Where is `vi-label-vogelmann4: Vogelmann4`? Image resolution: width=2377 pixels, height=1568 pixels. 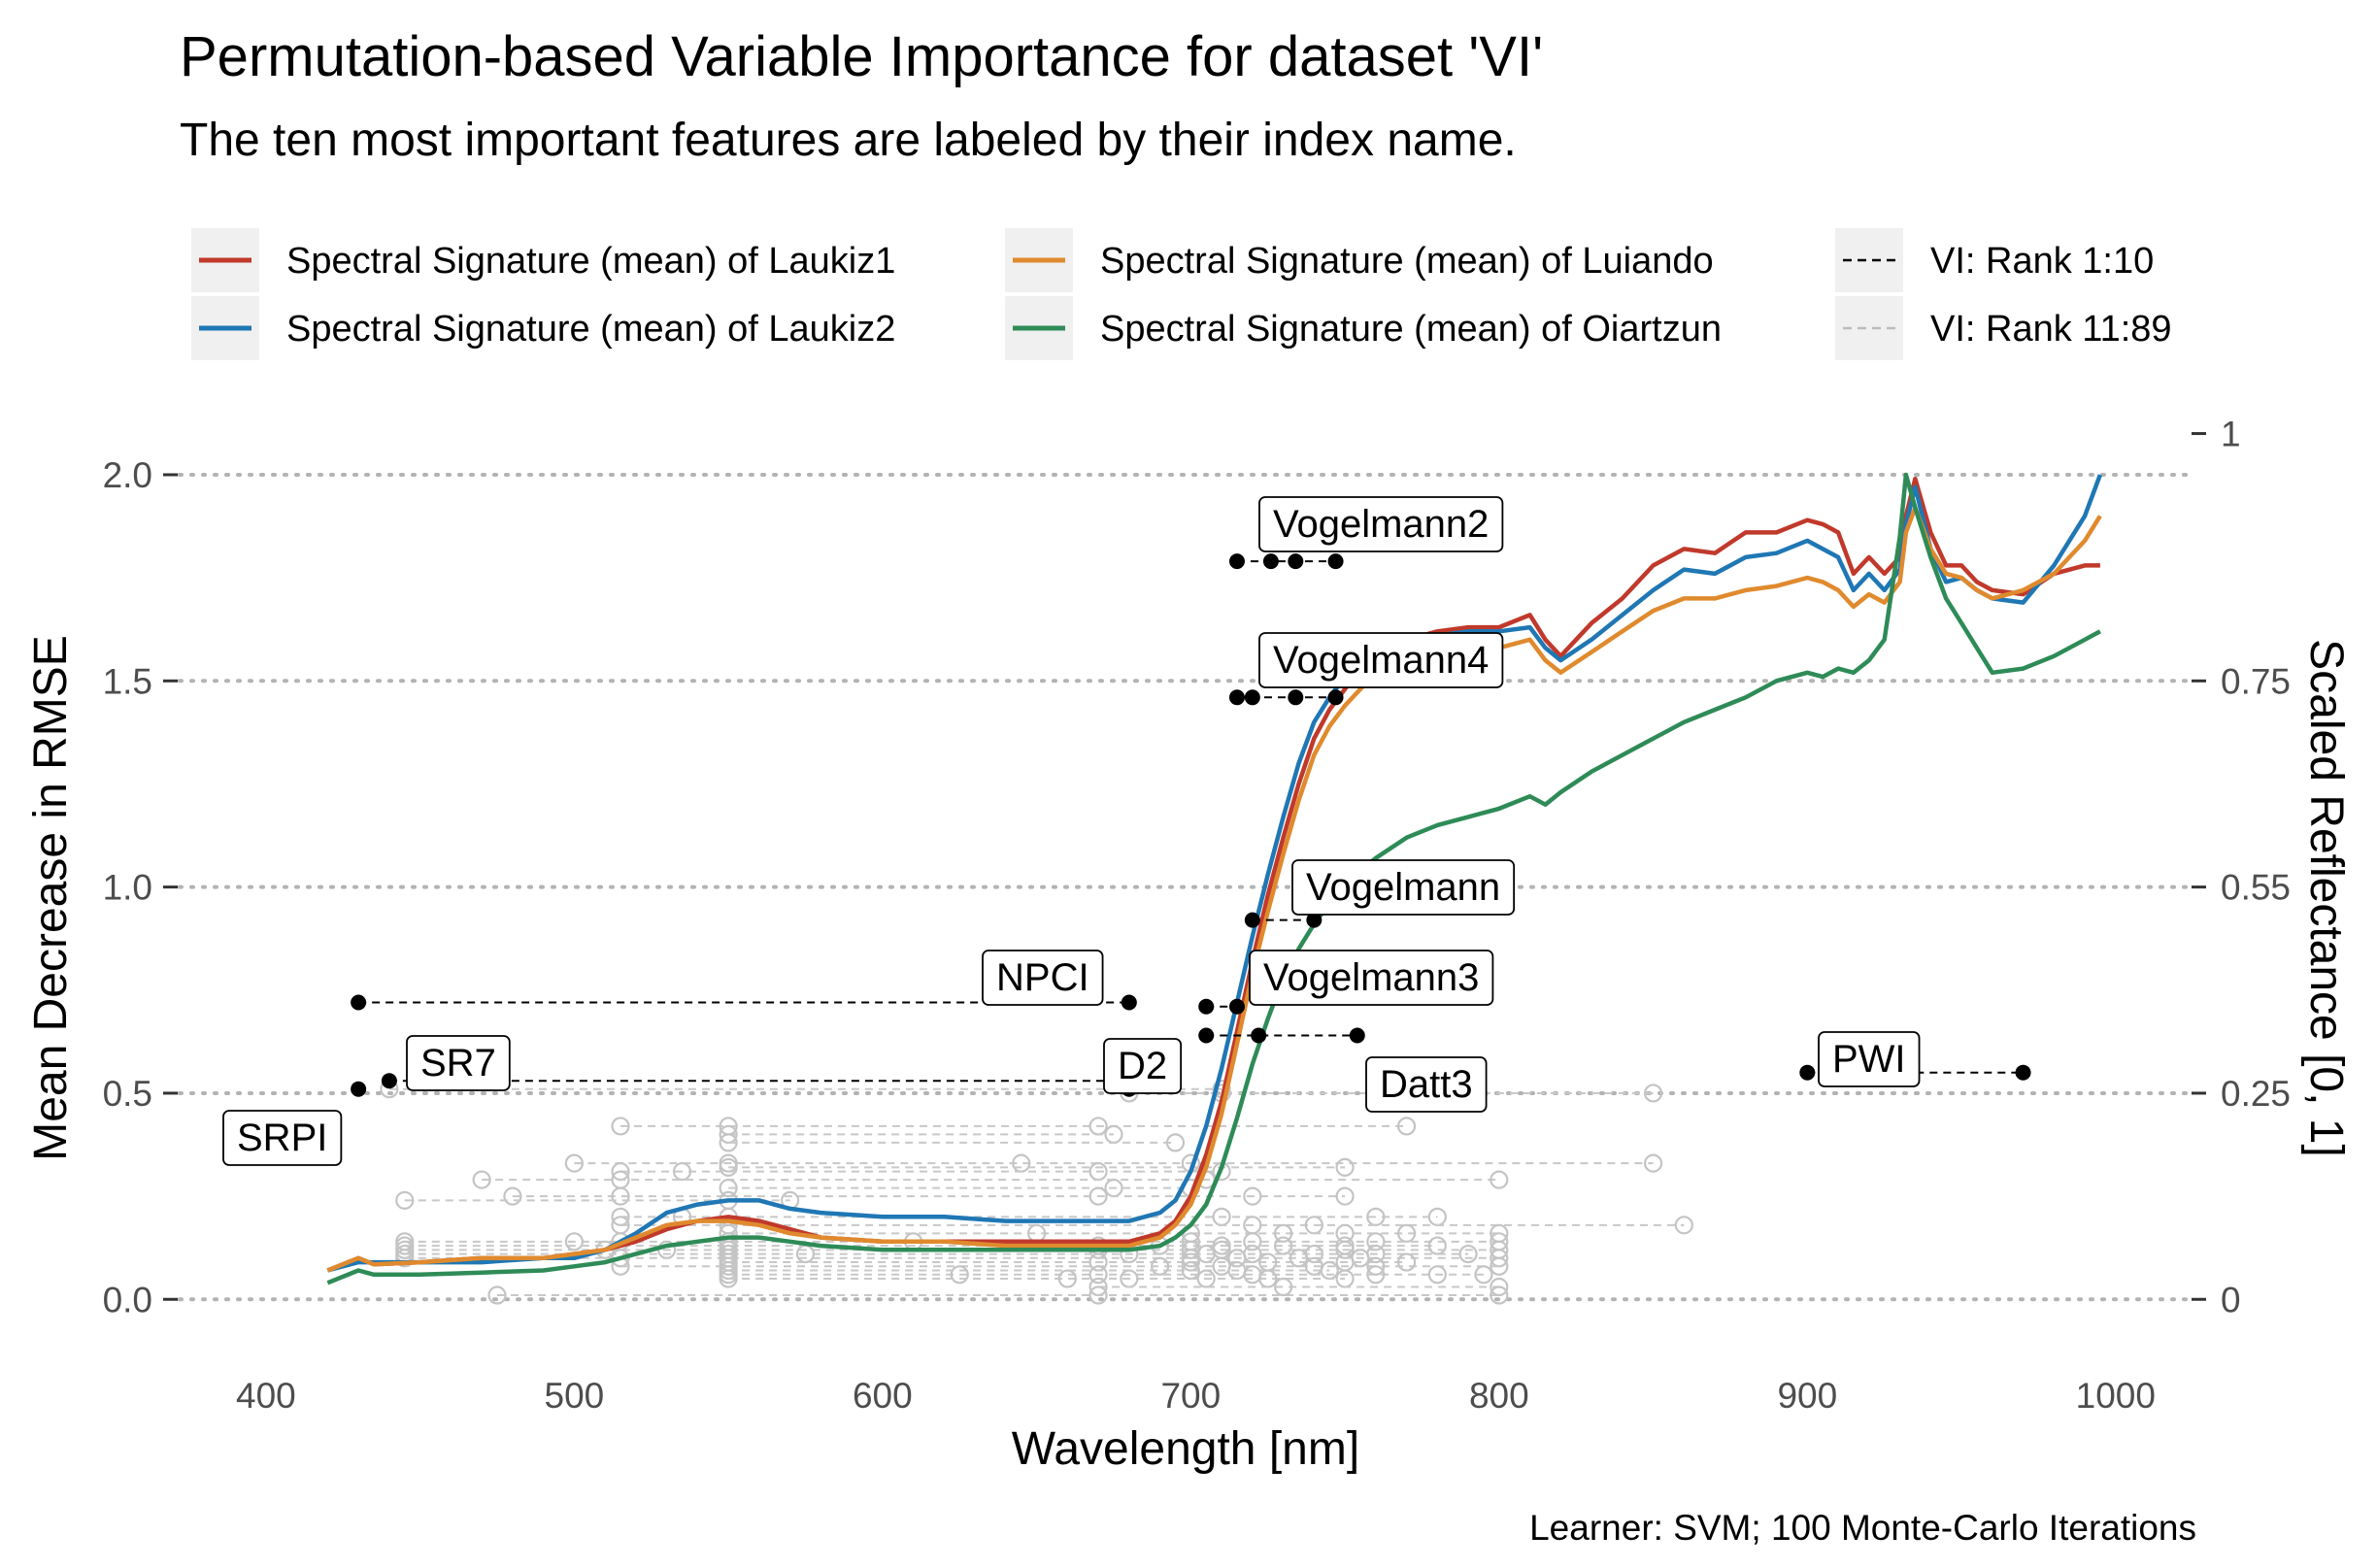 vi-label-vogelmann4: Vogelmann4 is located at coordinates (1381, 660).